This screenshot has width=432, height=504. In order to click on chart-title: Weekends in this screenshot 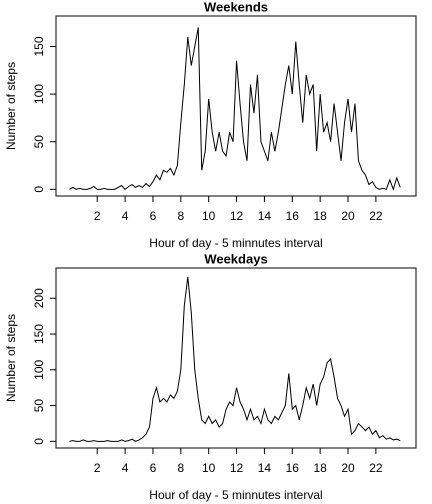, I will do `click(236, 7)`.